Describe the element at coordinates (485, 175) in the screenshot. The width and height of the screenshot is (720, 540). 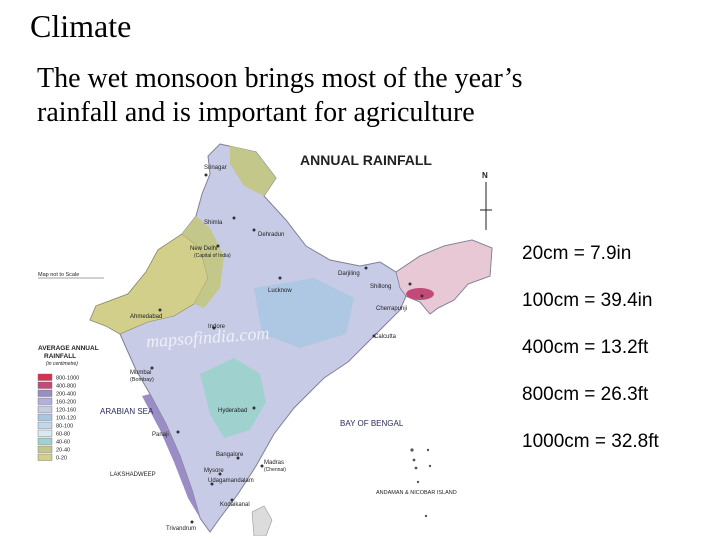
I see `north-marker: N` at that location.